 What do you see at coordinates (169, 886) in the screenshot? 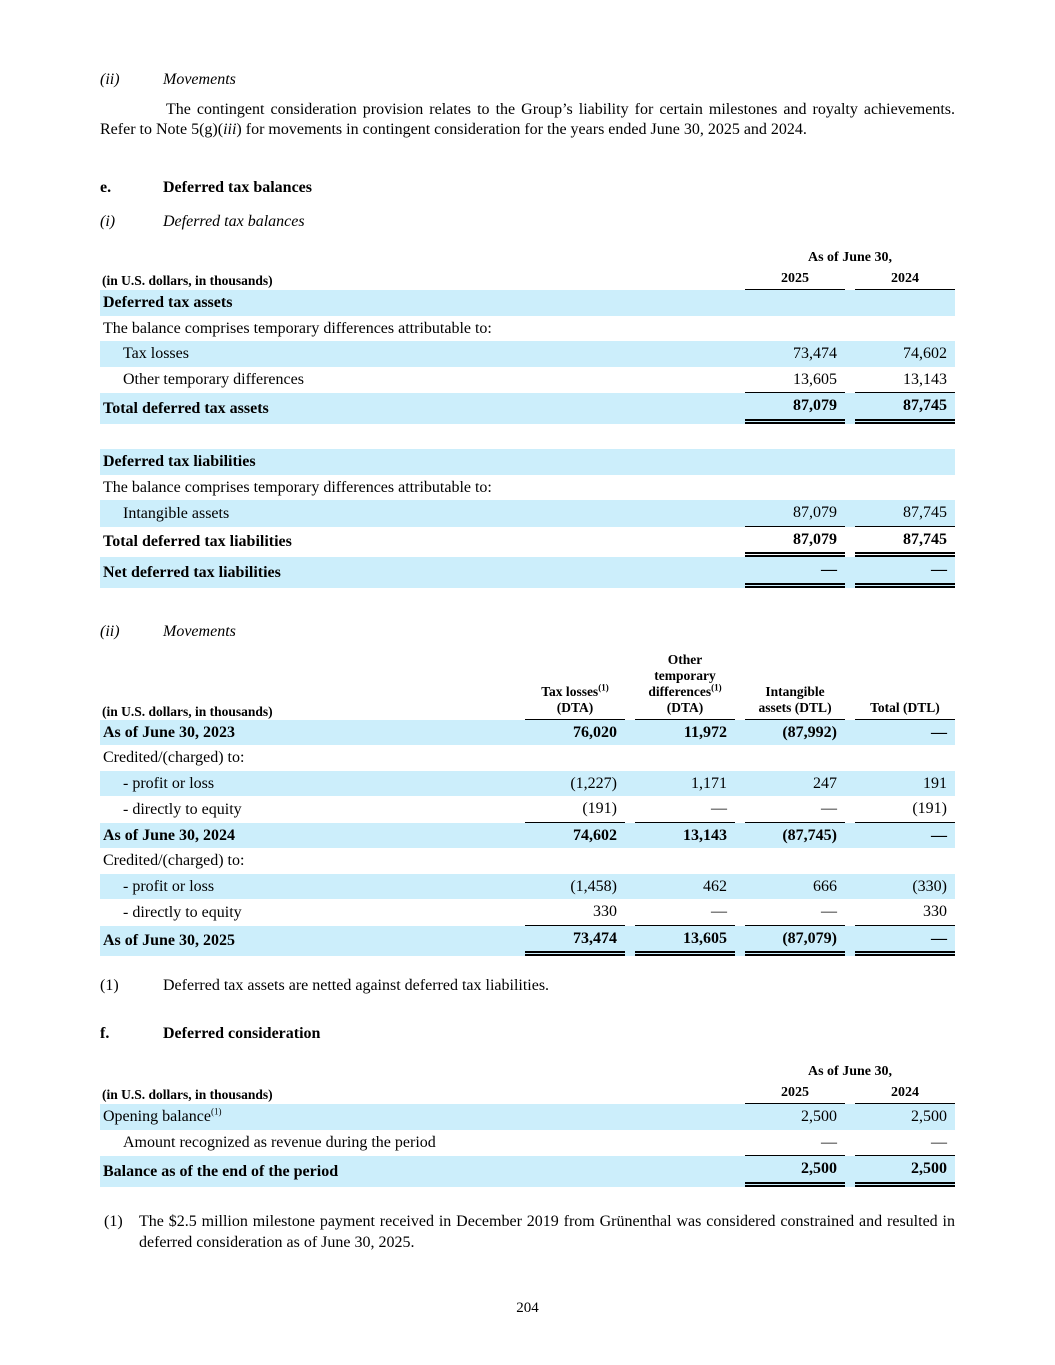
I see `row-label: - profit or loss` at bounding box center [169, 886].